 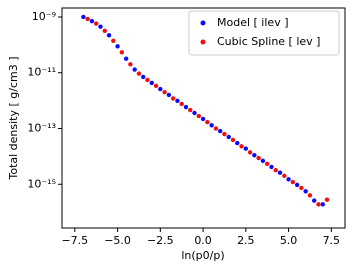 I want to click on y-tick-label: 10⁻¹¹, so click(x=41, y=72).